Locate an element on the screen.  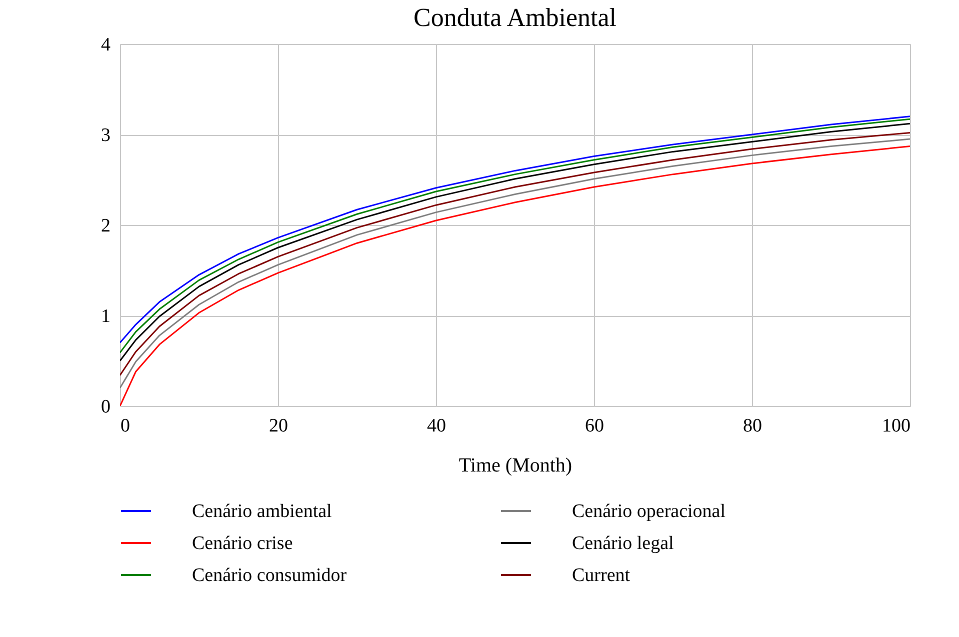
y-tick-label: 0 is located at coordinates (105, 407).